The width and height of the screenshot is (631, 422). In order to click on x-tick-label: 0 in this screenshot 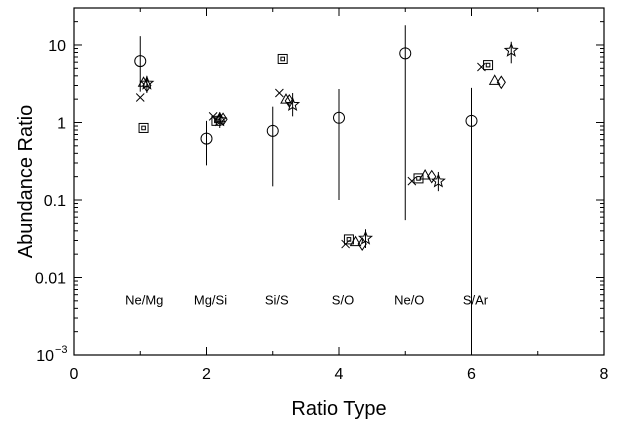, I will do `click(74, 374)`.